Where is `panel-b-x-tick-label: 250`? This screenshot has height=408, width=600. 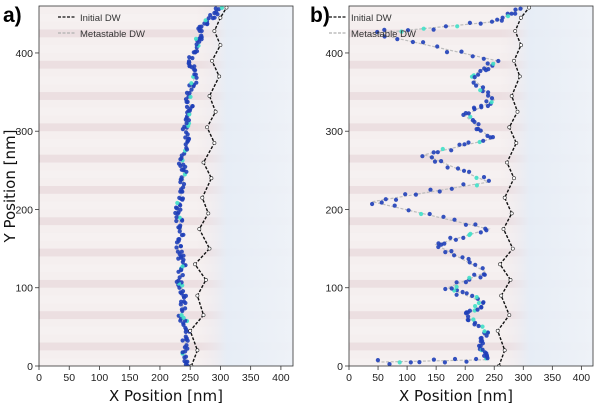
panel-b-x-tick-label: 250 is located at coordinates (494, 378).